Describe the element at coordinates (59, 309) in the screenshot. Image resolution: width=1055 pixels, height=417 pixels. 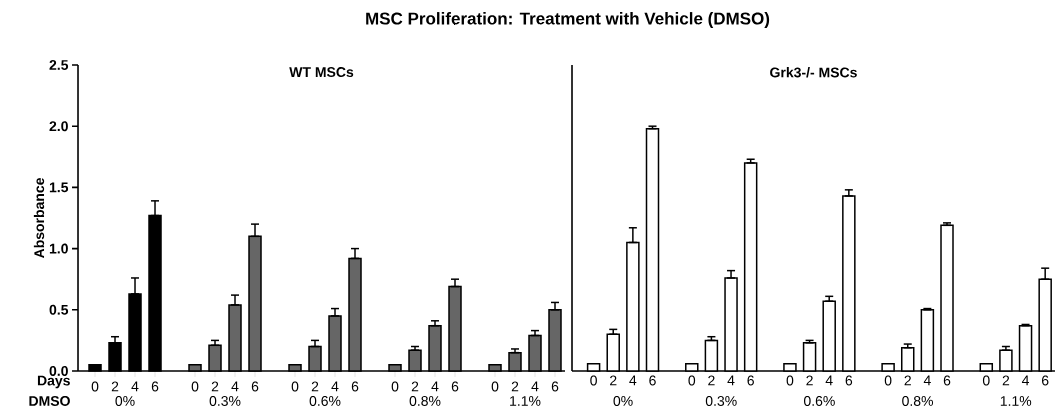
I see `y-tick-label: 0.5` at that location.